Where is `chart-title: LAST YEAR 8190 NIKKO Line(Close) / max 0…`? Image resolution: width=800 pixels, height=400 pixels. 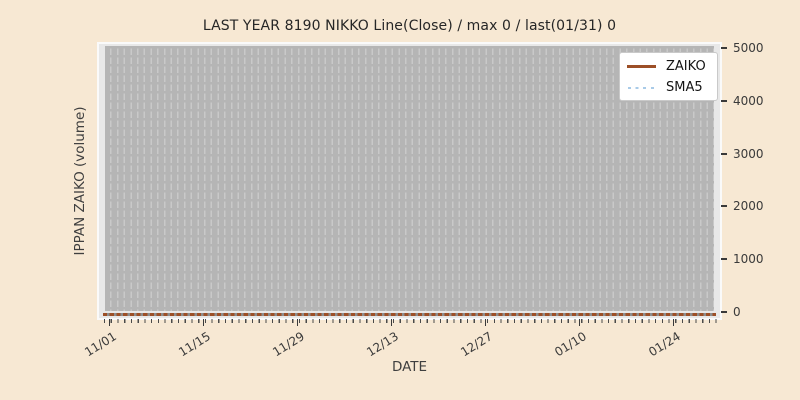 chart-title: LAST YEAR 8190 NIKKO Line(Close) / max 0… is located at coordinates (409, 26).